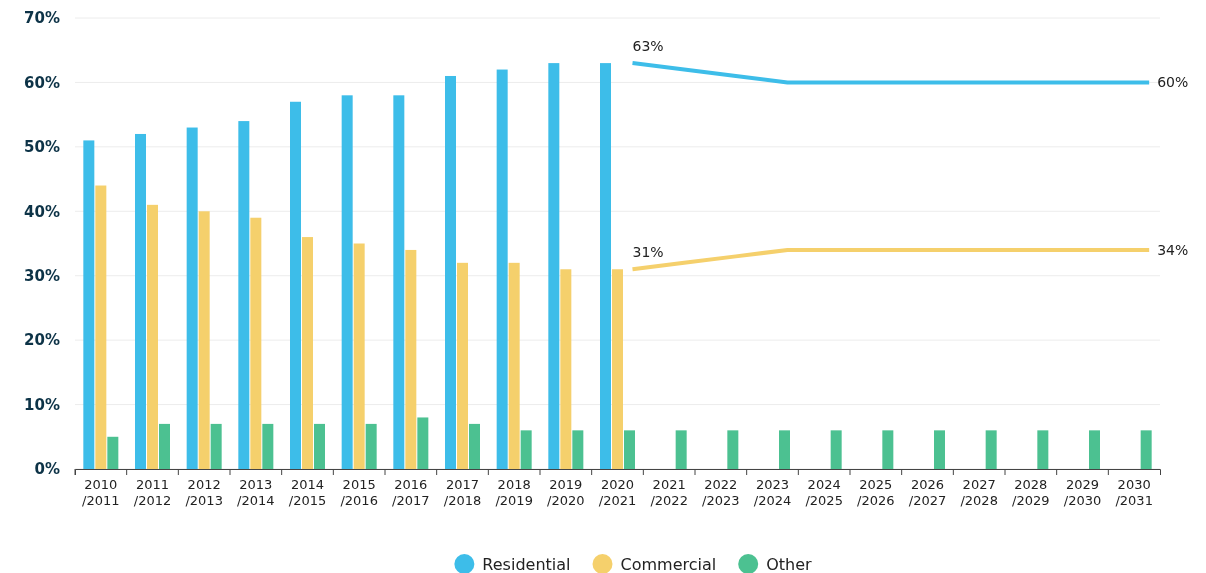 This screenshot has height=573, width=1206. Describe the element at coordinates (152, 493) in the screenshot. I see `x-tick-label: 2011/2012` at that location.